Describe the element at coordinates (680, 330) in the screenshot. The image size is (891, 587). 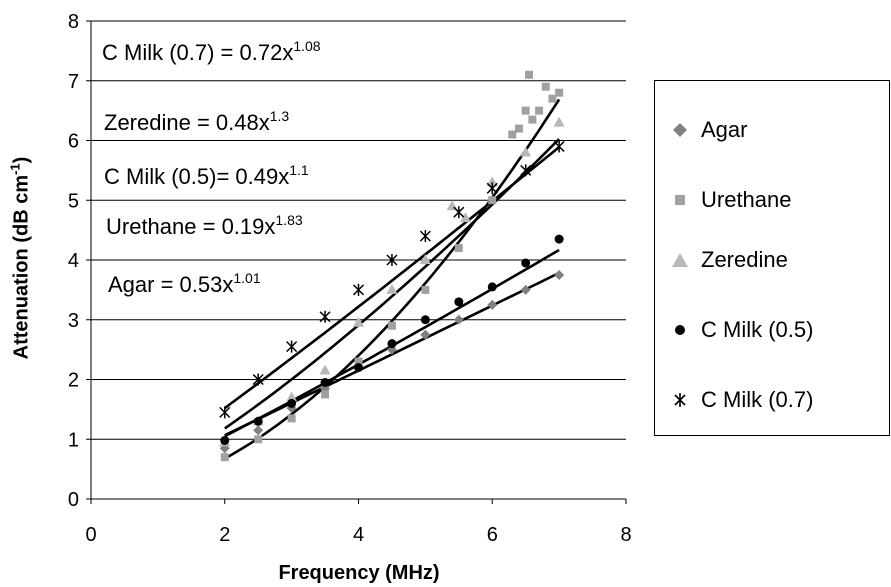
I see `circle-marker-icon` at that location.